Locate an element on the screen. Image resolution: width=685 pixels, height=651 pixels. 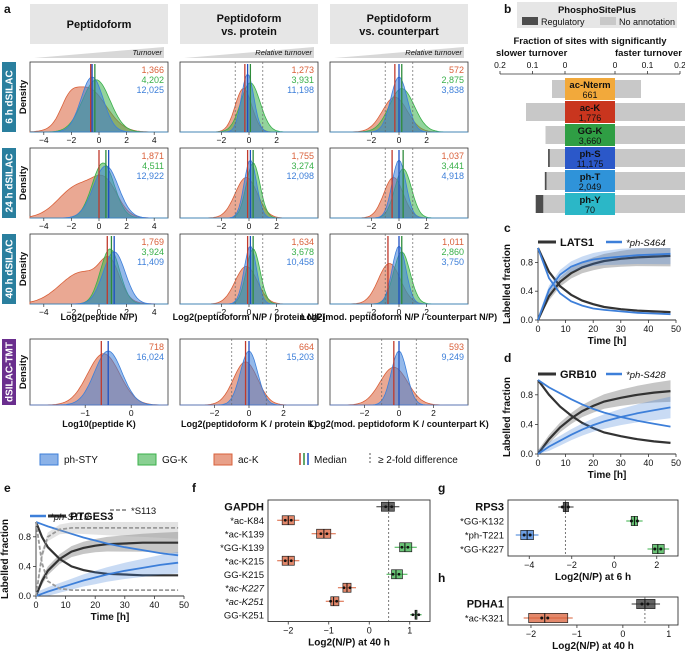
tick-label: 0.8 is located at coordinates (526, 262).